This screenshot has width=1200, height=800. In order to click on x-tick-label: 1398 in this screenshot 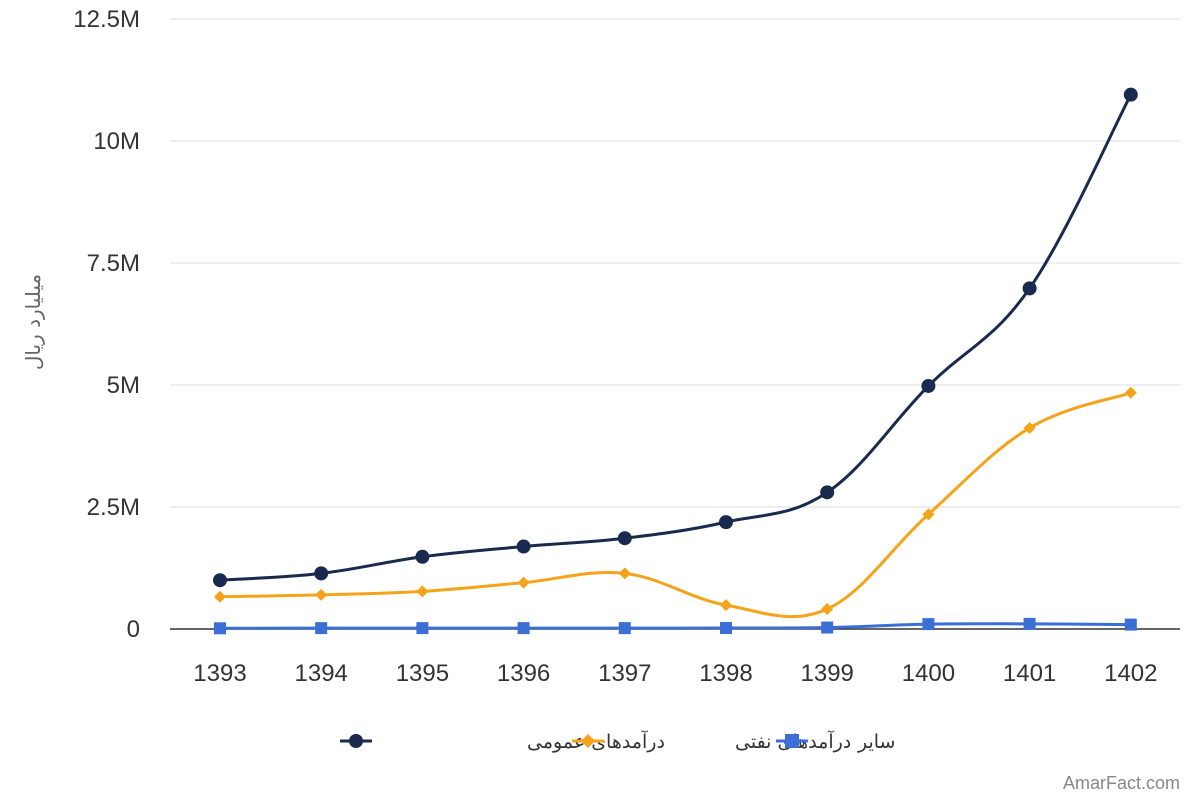, I will do `click(725, 673)`.